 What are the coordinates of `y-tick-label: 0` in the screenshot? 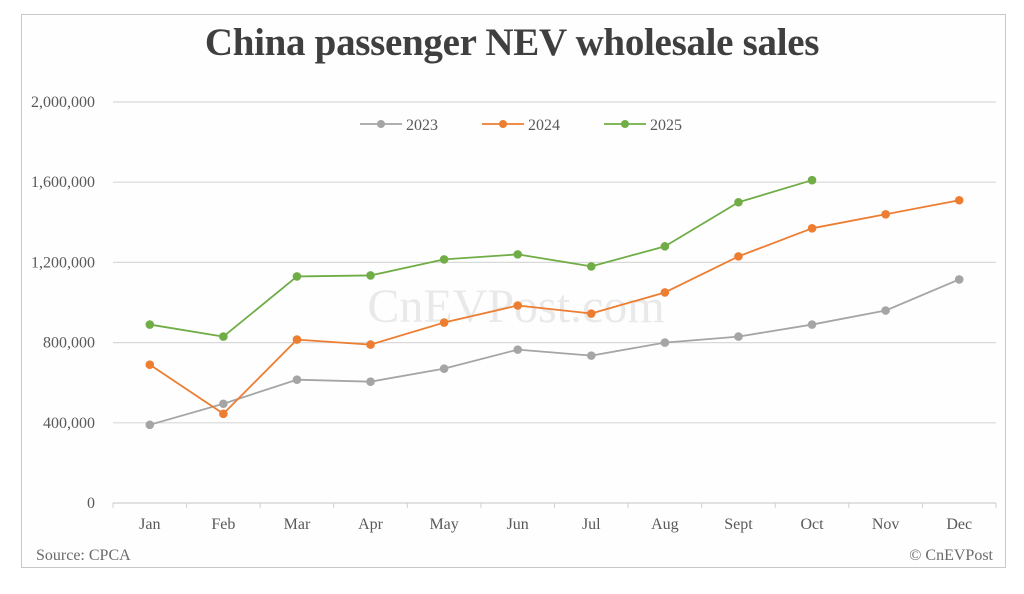 It's located at (91, 503).